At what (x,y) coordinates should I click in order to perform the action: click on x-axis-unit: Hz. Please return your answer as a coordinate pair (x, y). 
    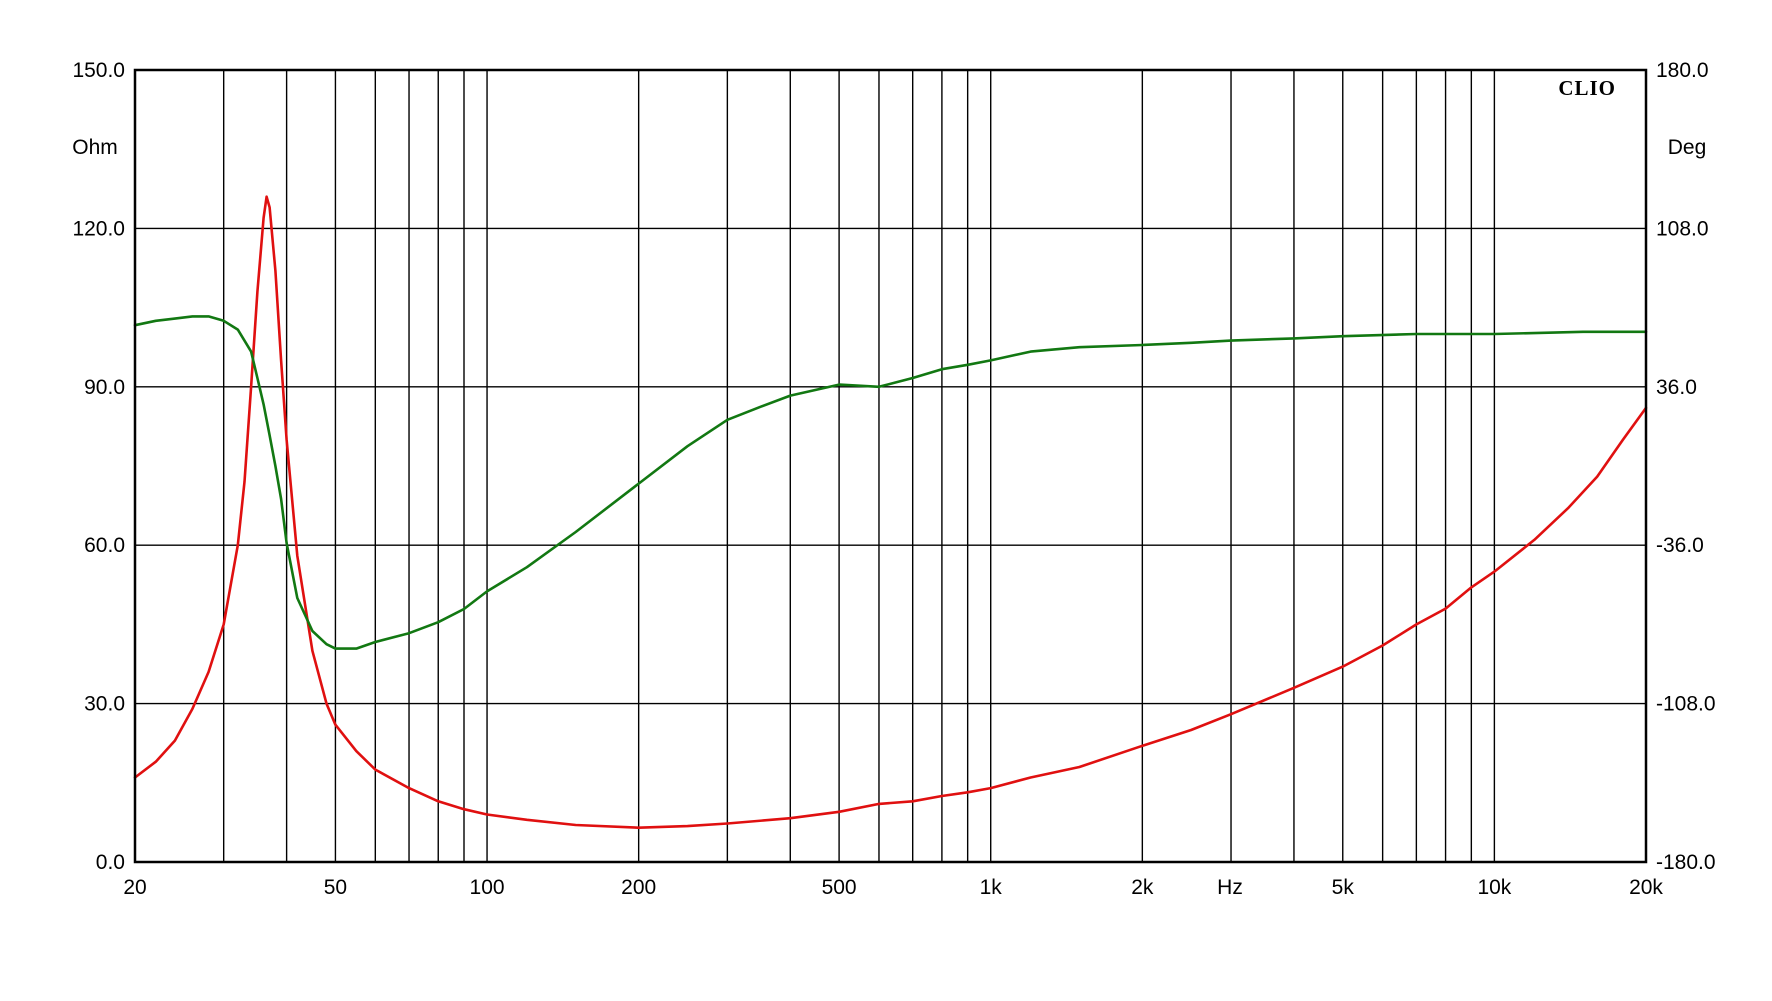
    Looking at the image, I should click on (1230, 887).